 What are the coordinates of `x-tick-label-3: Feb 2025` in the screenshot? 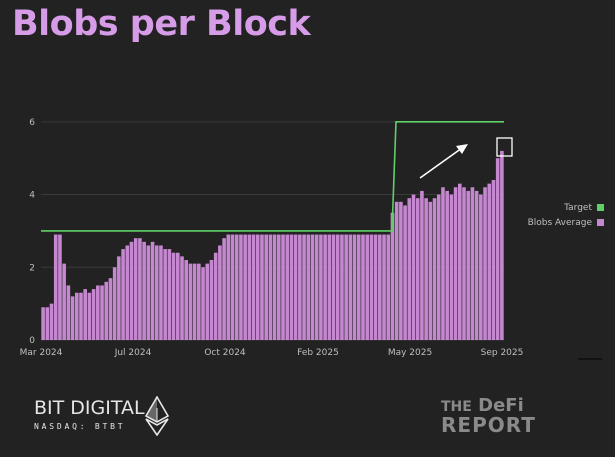 It's located at (318, 353).